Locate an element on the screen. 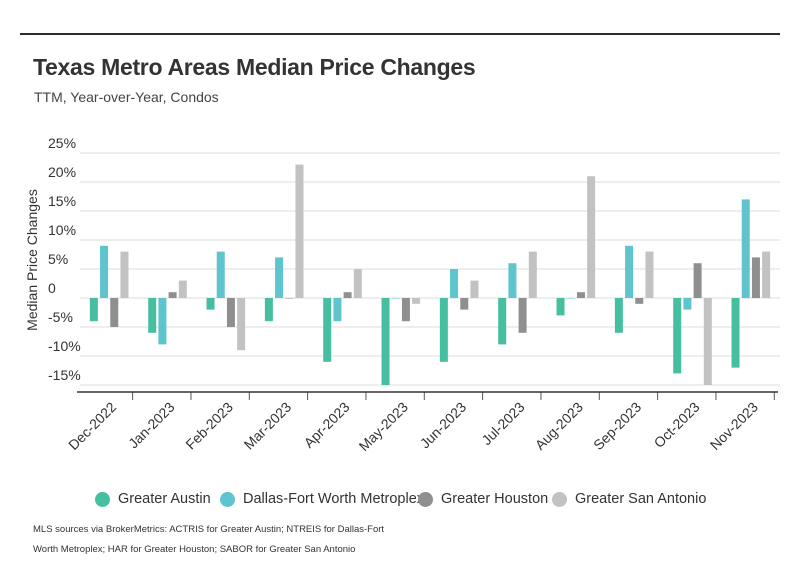 This screenshot has width=799, height=575. x-tick-label: May-2023 is located at coordinates (383, 426).